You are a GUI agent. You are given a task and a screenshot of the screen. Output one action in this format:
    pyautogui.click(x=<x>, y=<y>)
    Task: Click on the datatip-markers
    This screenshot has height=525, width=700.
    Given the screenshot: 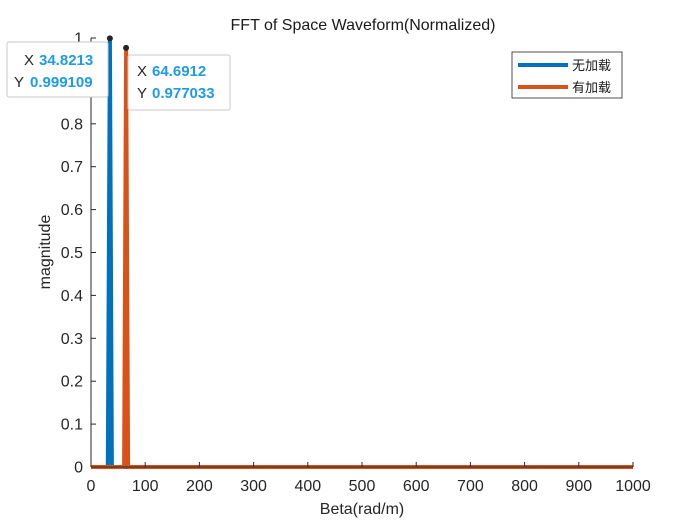 What is the action you would take?
    pyautogui.click(x=118, y=43)
    